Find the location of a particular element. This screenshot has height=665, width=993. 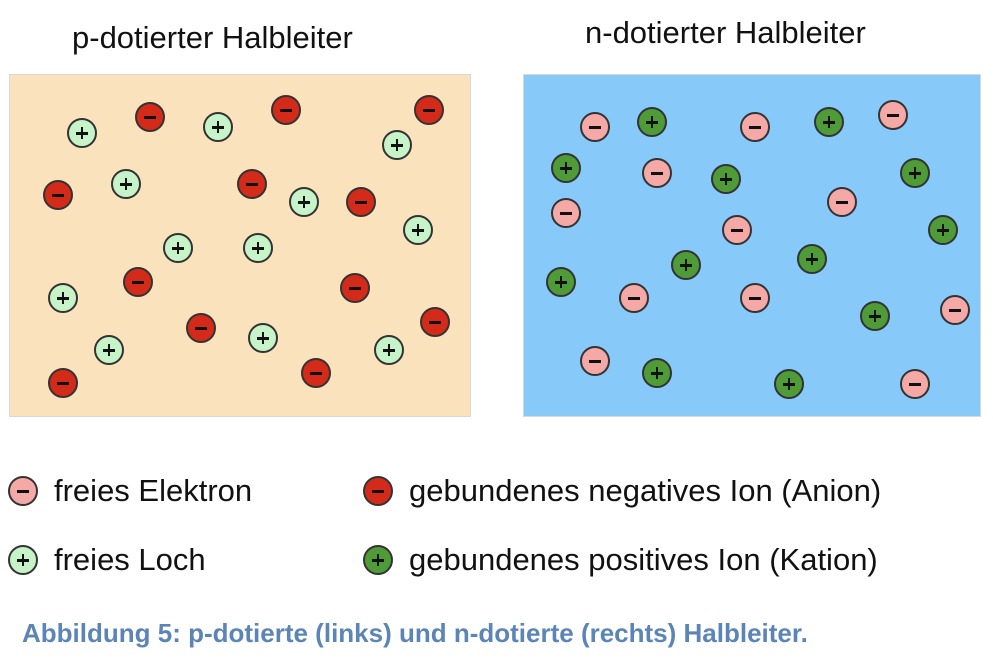

free-hole-icon is located at coordinates (23, 560).